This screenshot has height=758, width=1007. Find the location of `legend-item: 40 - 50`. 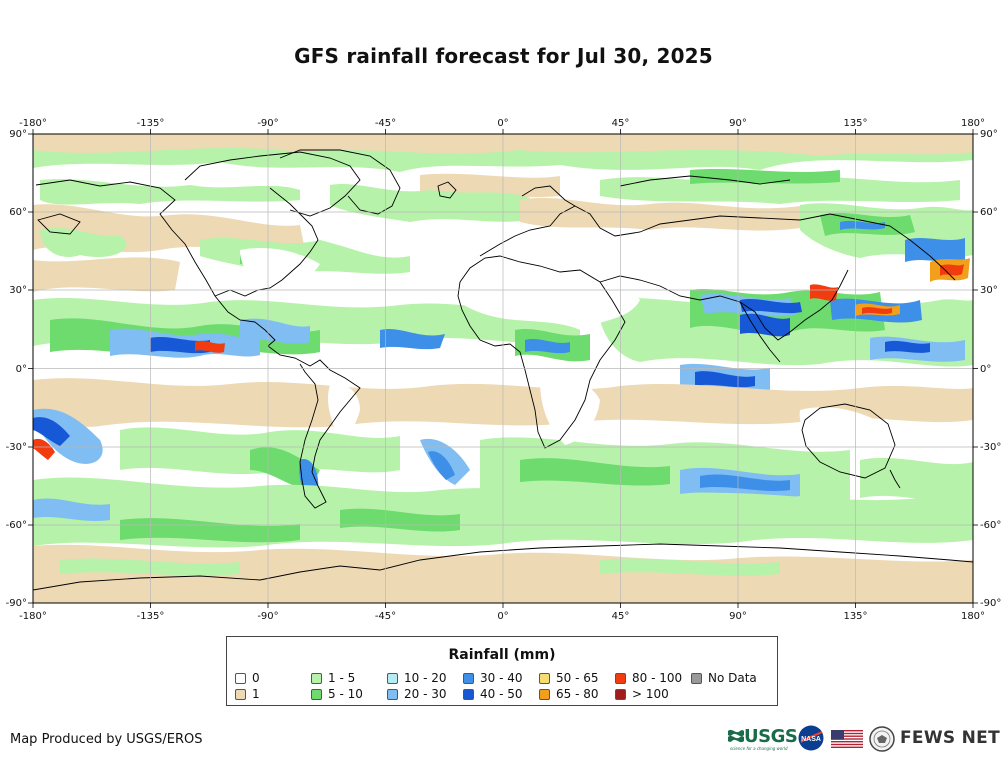

legend-item: 40 - 50 is located at coordinates (493, 694).